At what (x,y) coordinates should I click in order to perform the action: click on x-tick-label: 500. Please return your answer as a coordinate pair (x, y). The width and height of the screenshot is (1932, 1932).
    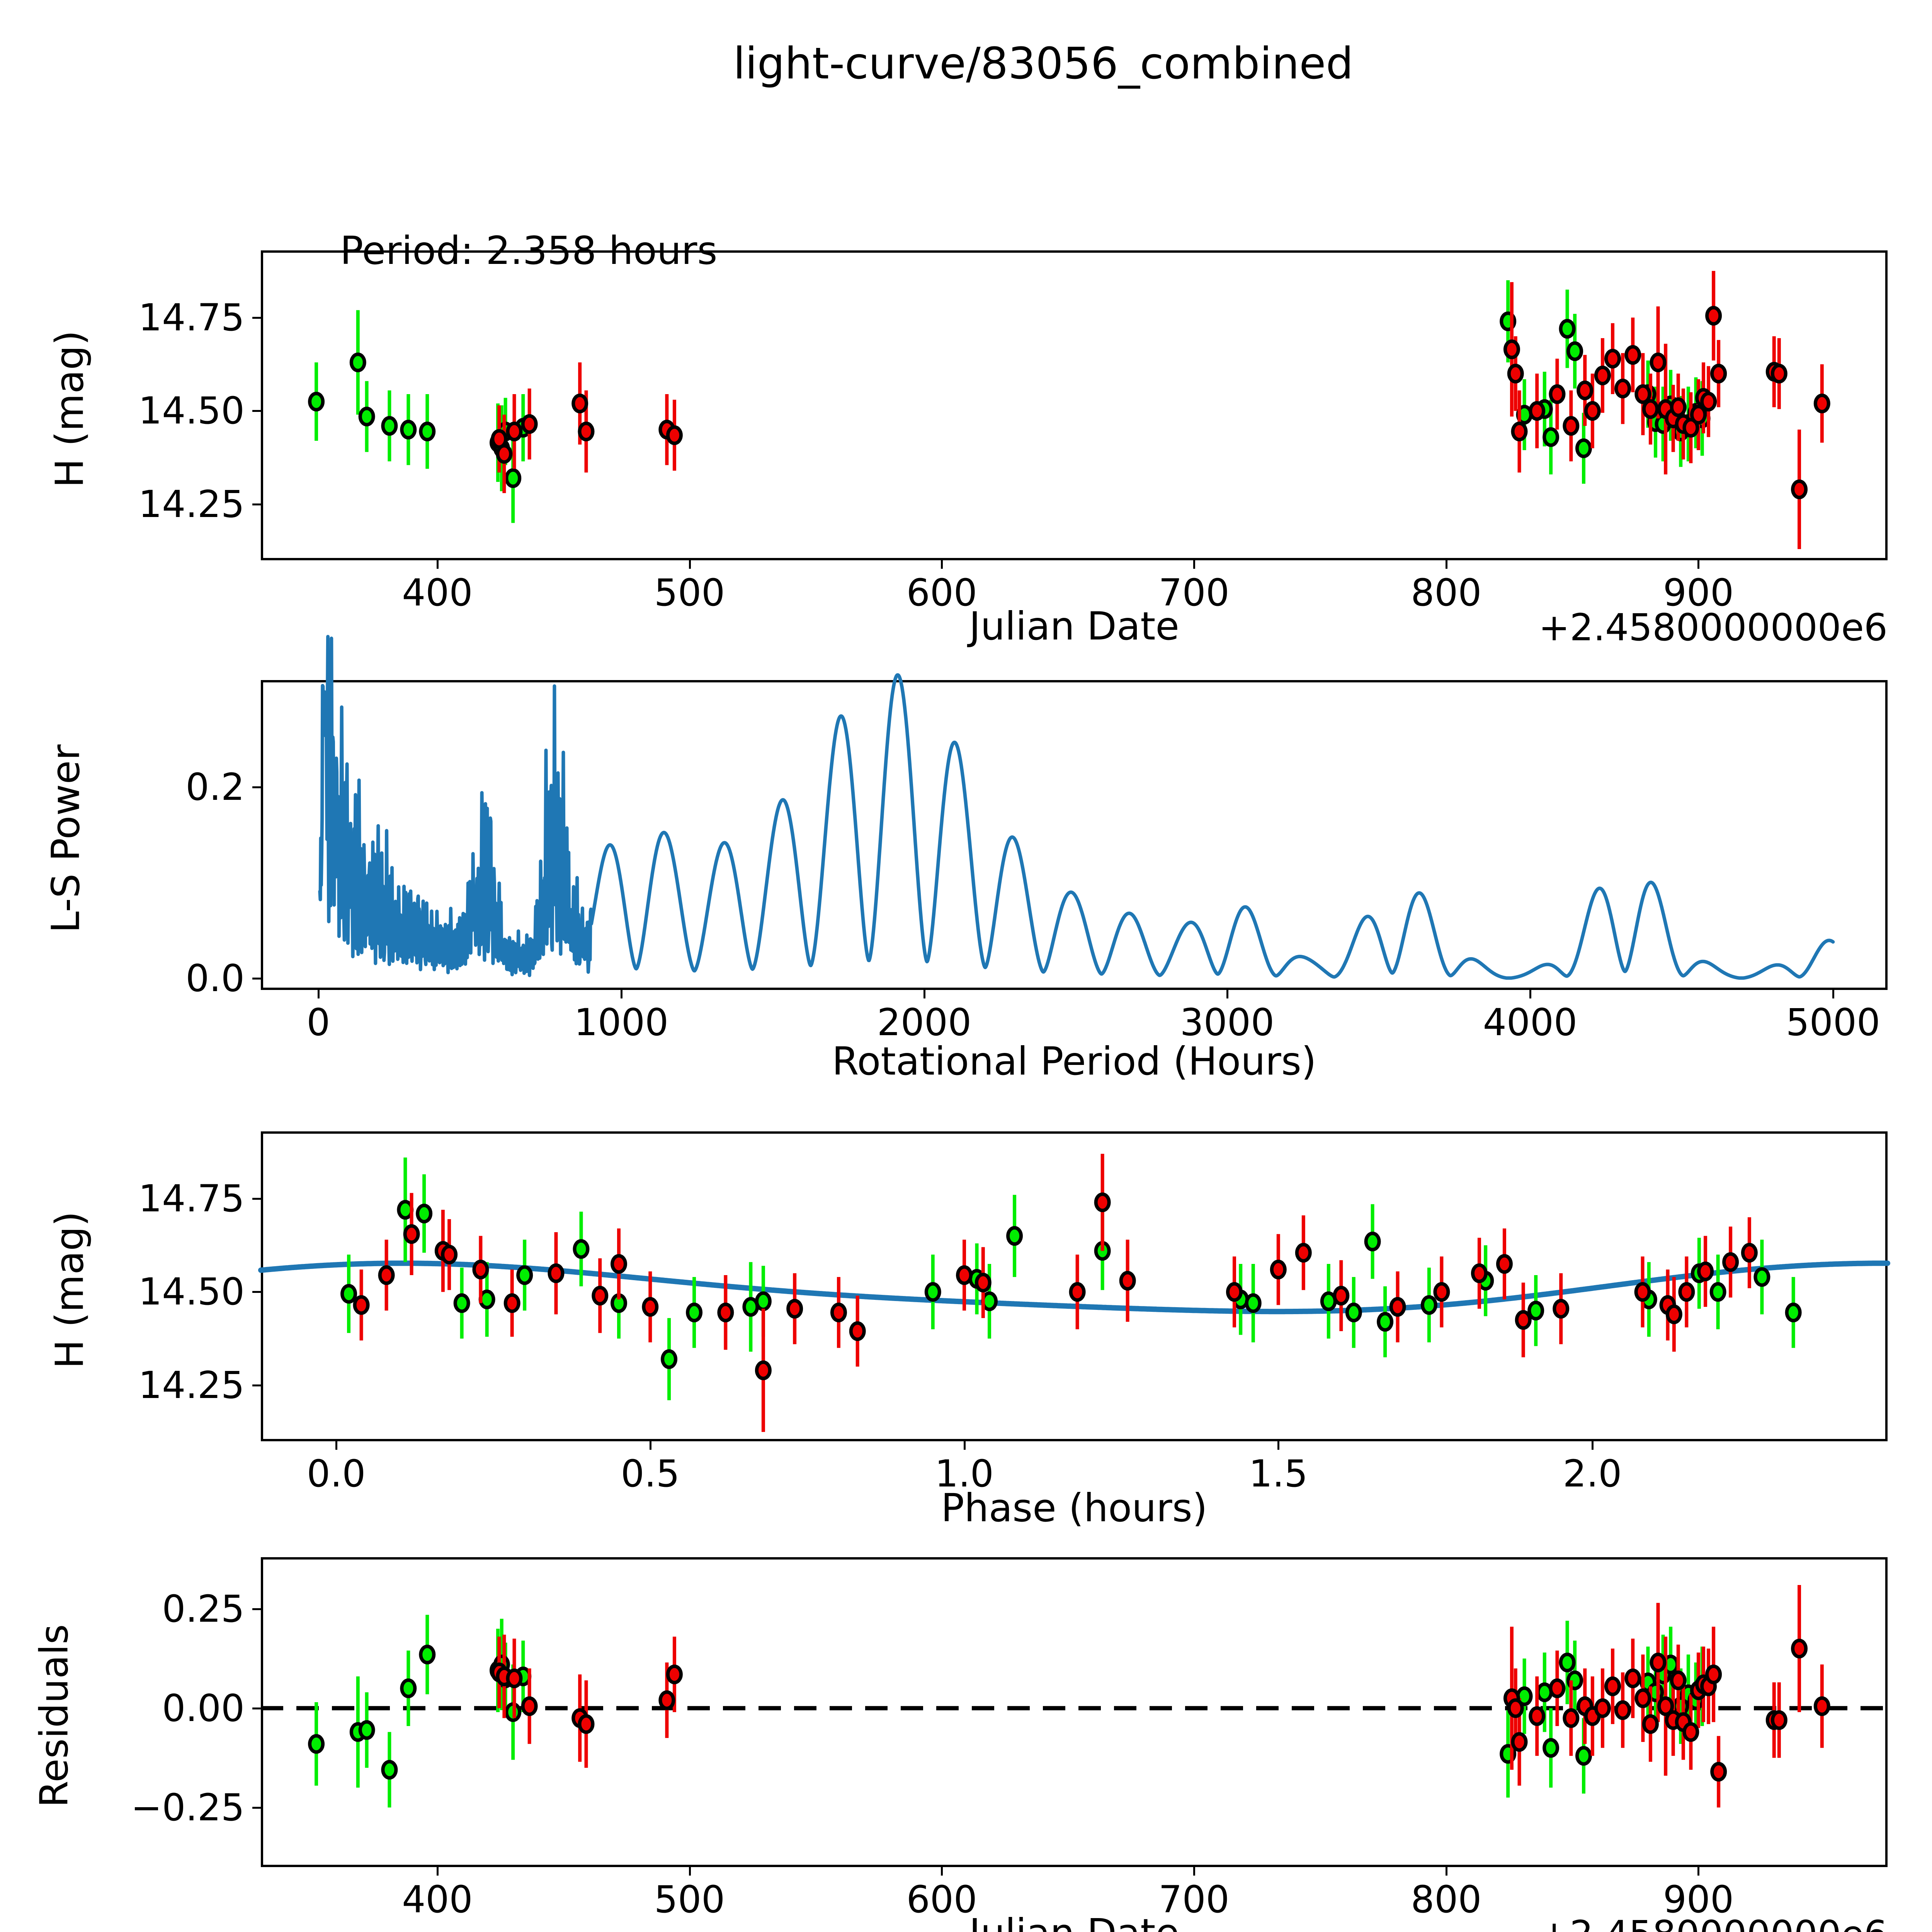
    Looking at the image, I should click on (689, 592).